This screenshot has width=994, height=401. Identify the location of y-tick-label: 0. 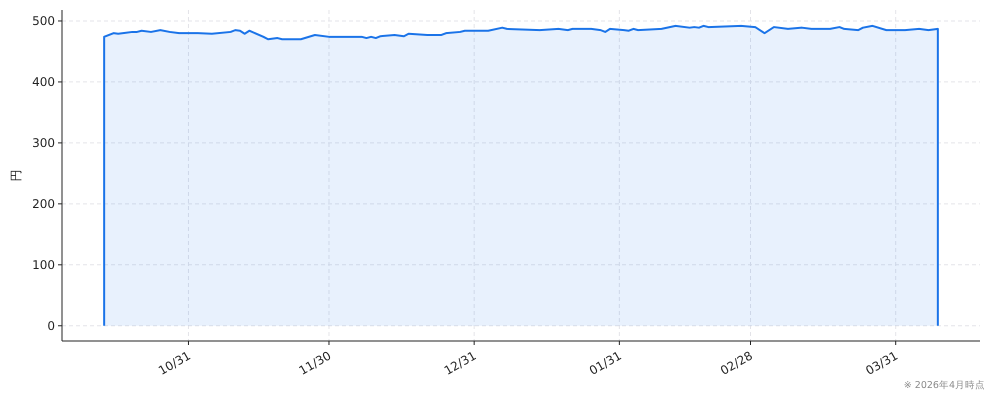
(51, 325).